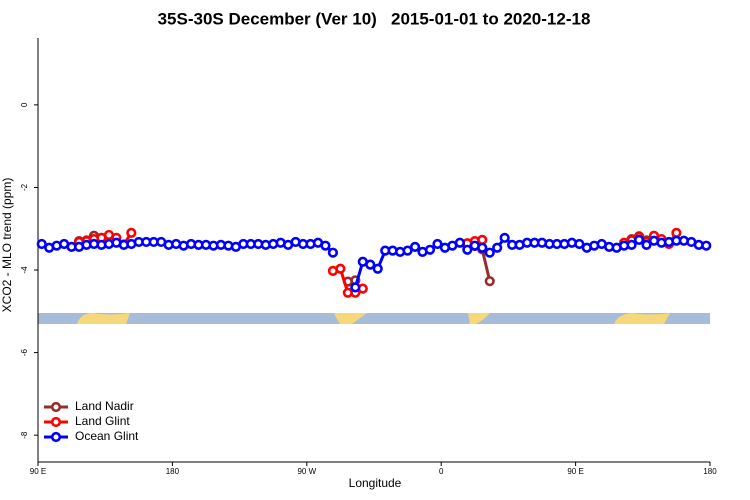  I want to click on y-tick-label: -2, so click(24, 187).